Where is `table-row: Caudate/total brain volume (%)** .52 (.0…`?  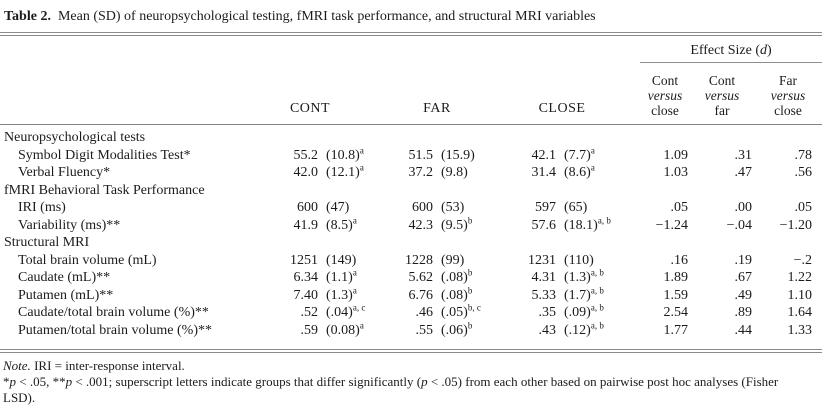
table-row: Caudate/total brain volume (%)** .52 (.0… is located at coordinates (411, 312).